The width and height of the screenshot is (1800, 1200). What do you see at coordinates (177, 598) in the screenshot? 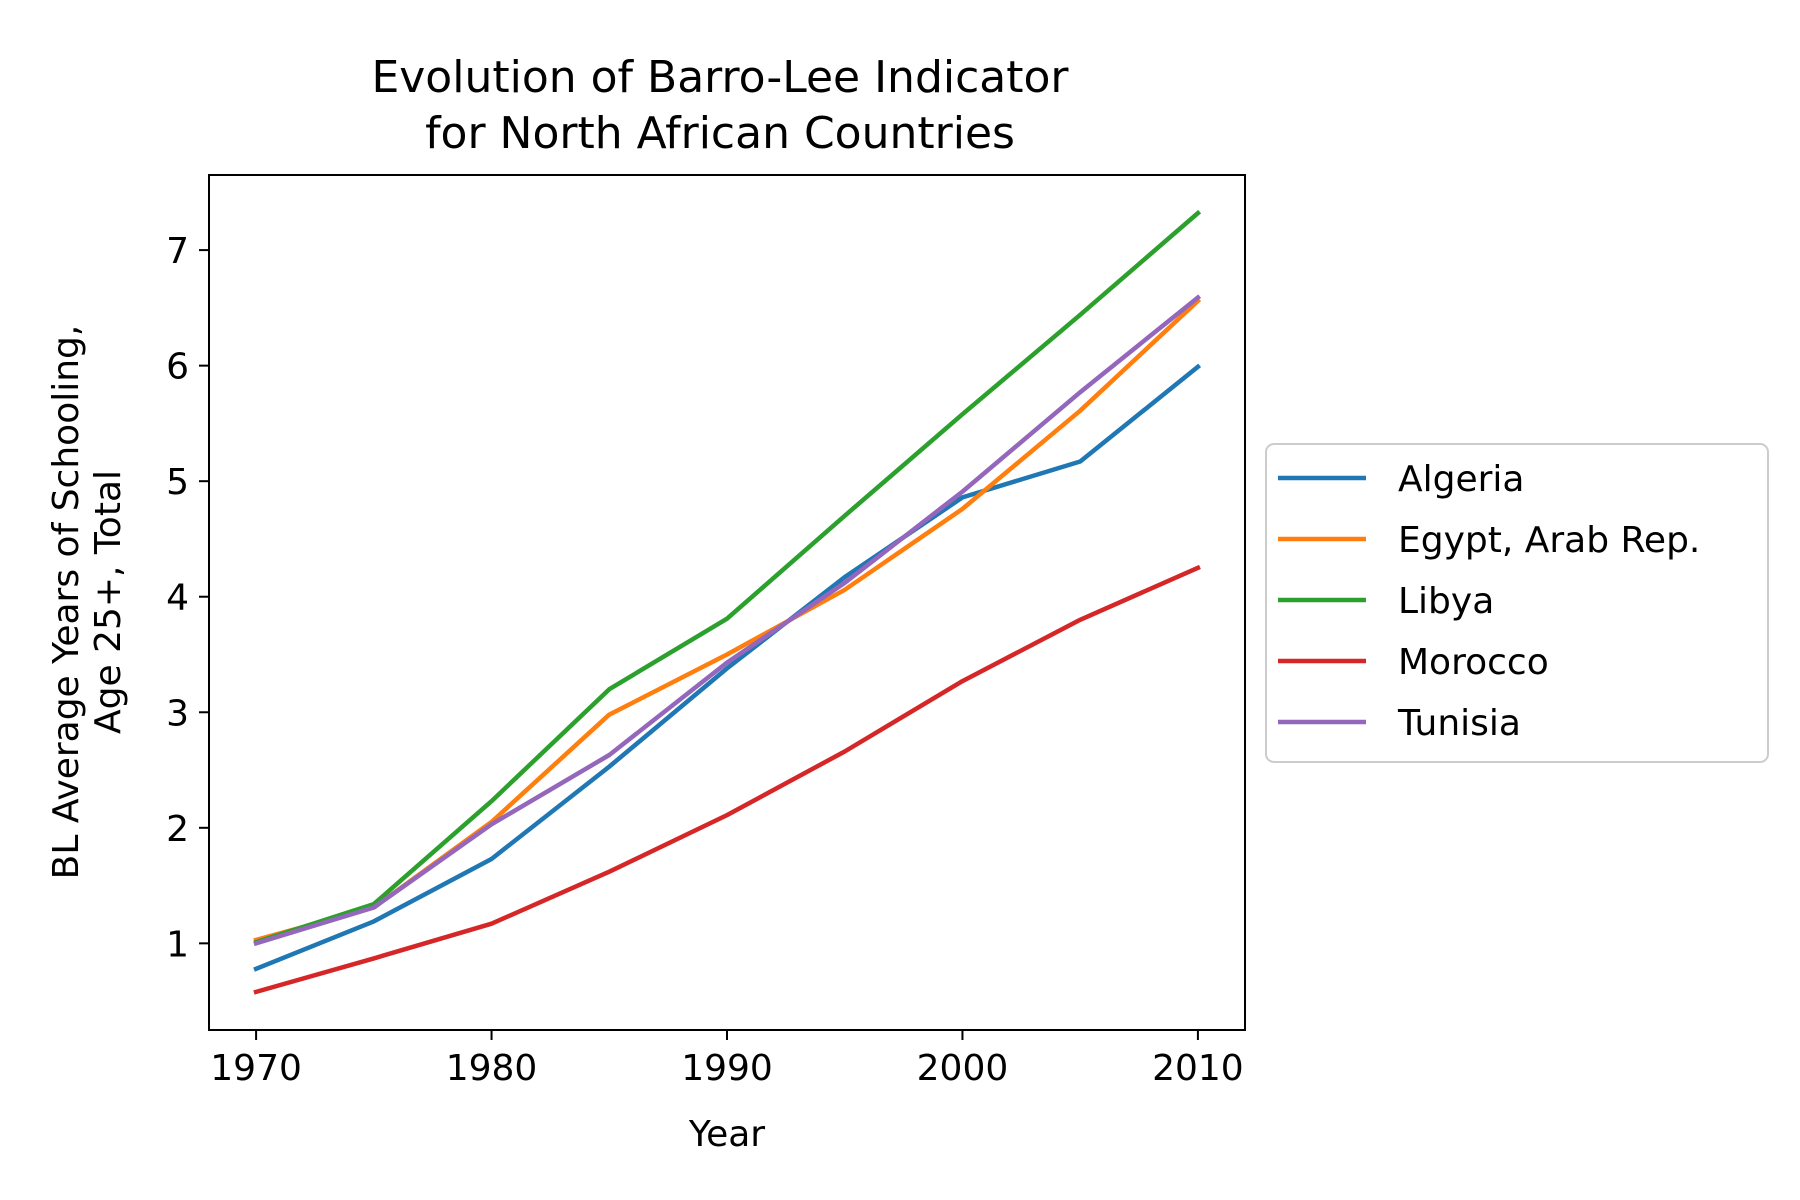
I see `y-tick-label-3: 4` at bounding box center [177, 598].